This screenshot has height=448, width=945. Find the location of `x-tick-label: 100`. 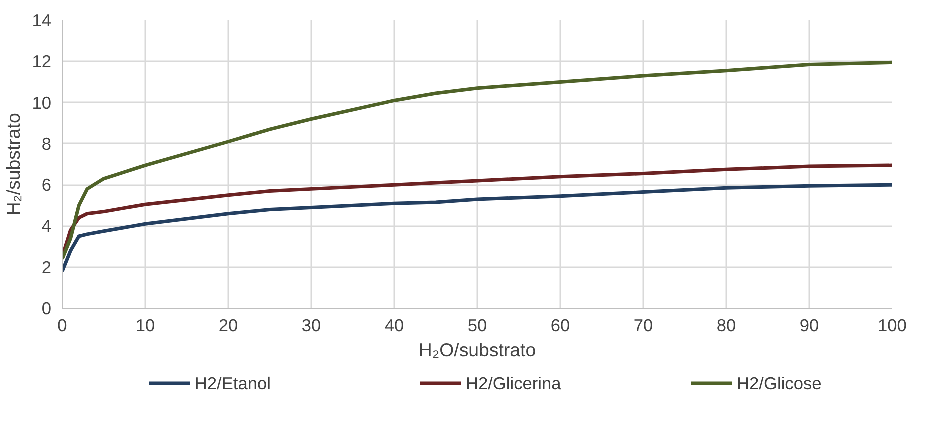

x-tick-label: 100 is located at coordinates (892, 326).